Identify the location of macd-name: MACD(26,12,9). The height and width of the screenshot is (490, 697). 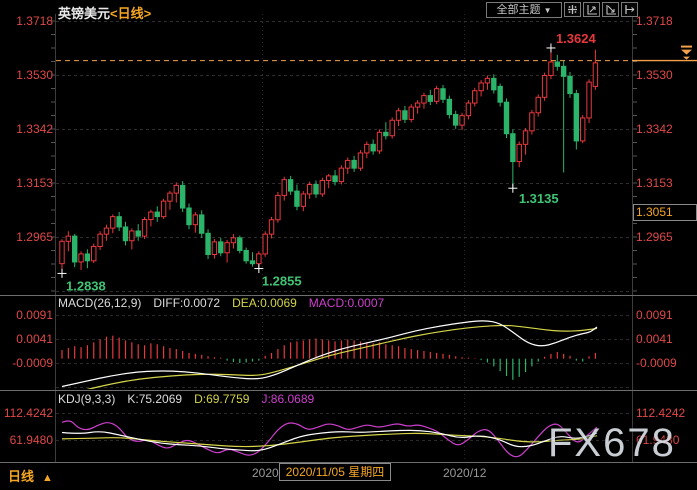
(100, 303).